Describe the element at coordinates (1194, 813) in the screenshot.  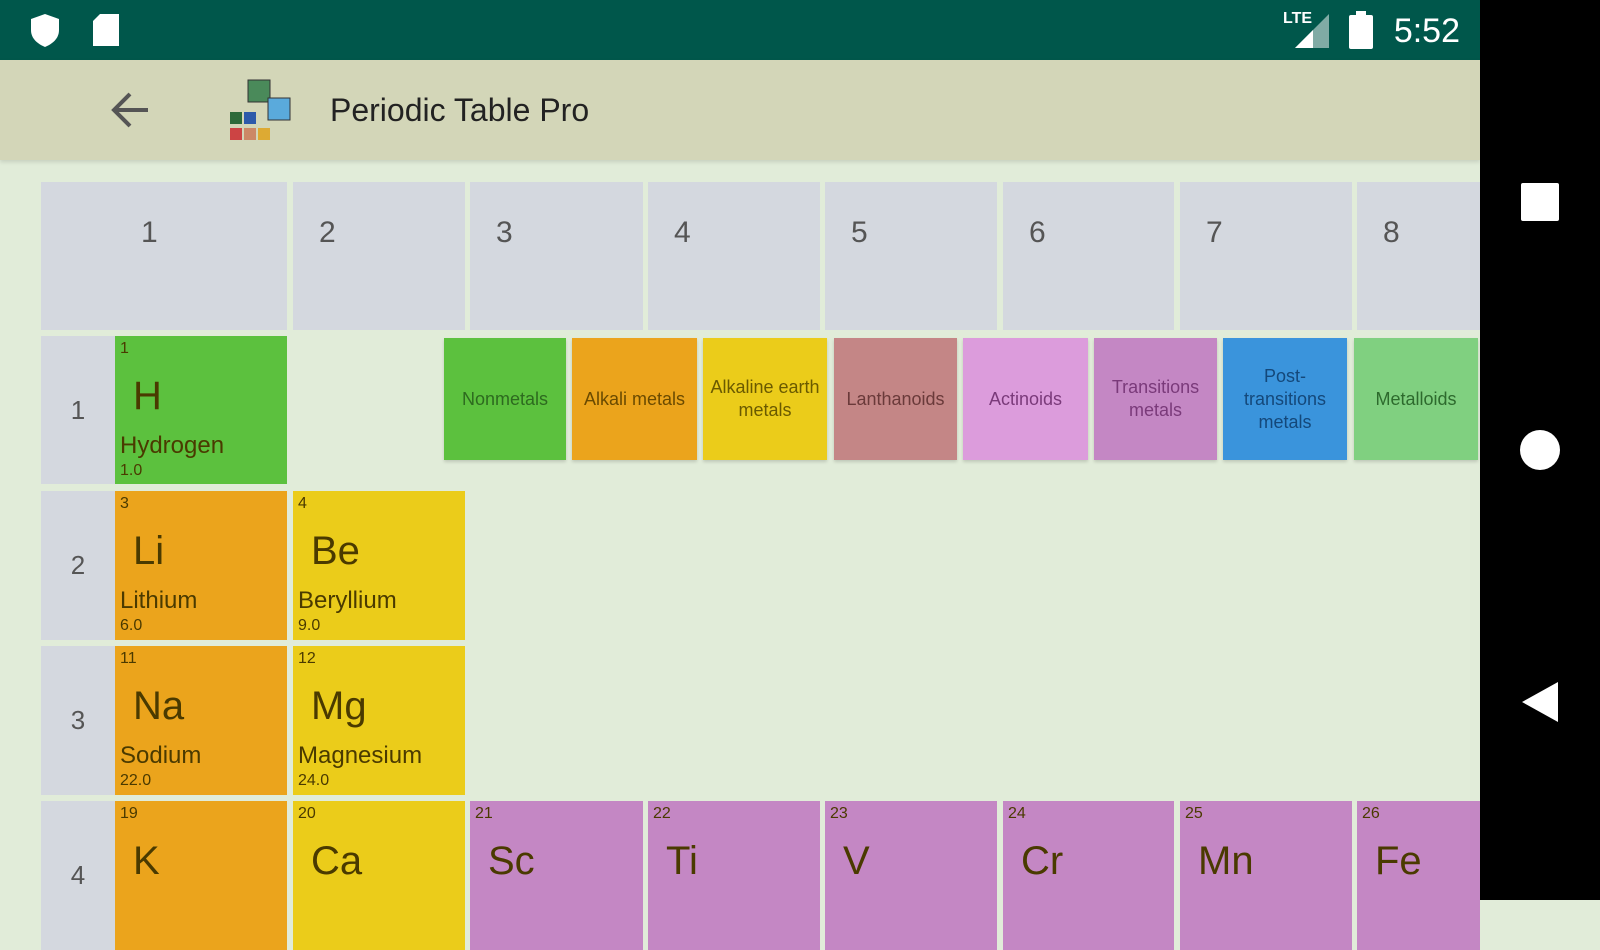
I see `element-number: 25` at that location.